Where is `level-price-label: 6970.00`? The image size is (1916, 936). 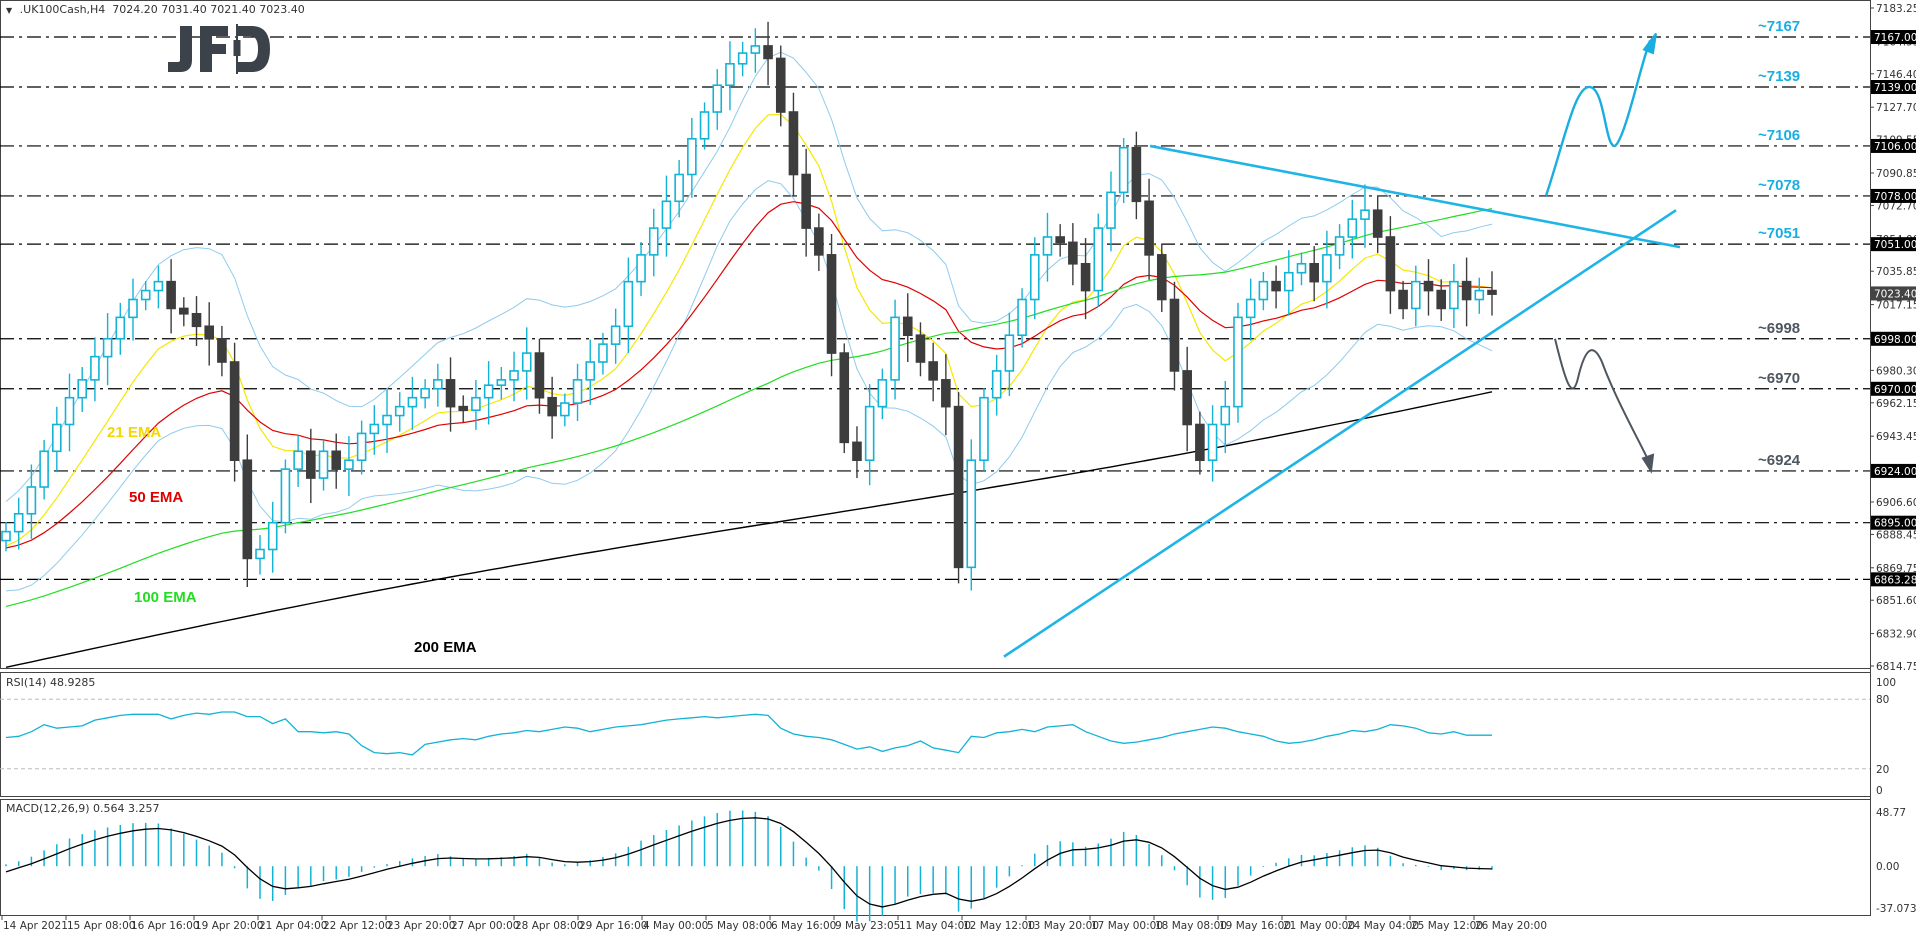 level-price-label: 6970.00 is located at coordinates (1895, 390).